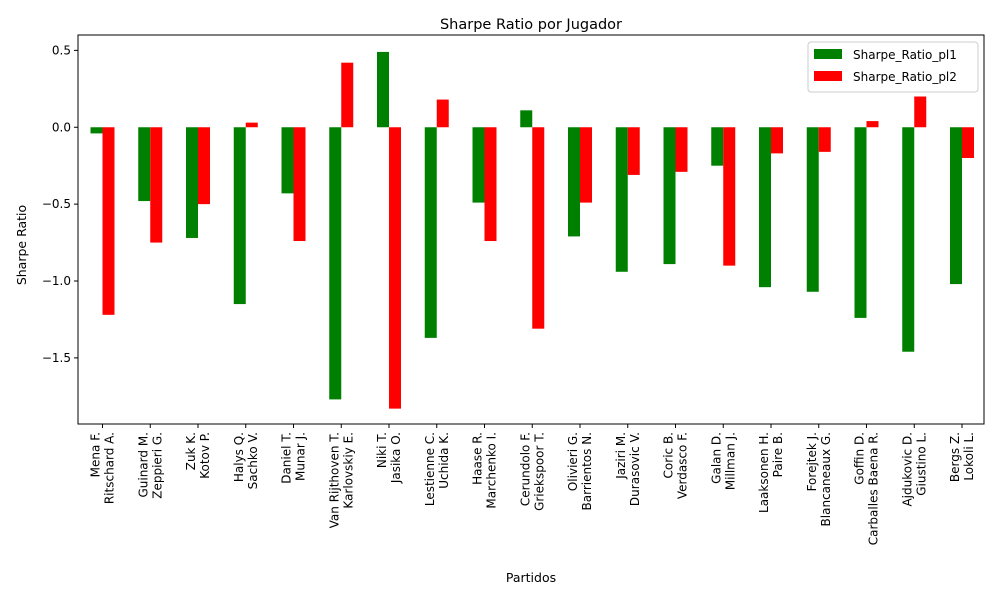 The width and height of the screenshot is (1000, 600). I want to click on x-axis-label: Partidos, so click(531, 577).